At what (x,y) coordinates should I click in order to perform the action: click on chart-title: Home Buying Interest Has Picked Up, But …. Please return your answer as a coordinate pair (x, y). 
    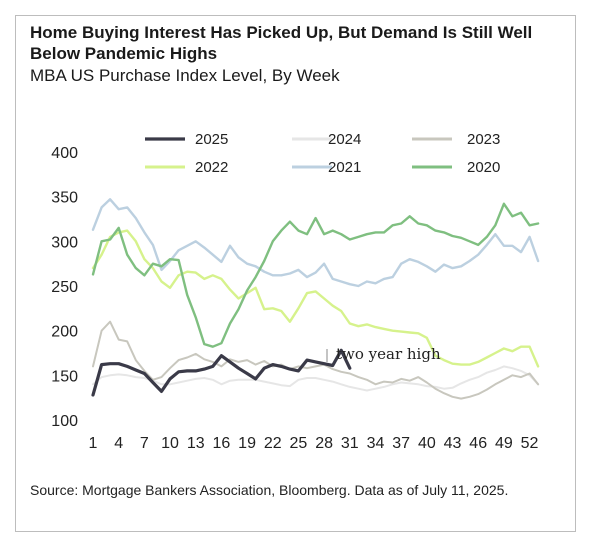
    Looking at the image, I should click on (281, 43).